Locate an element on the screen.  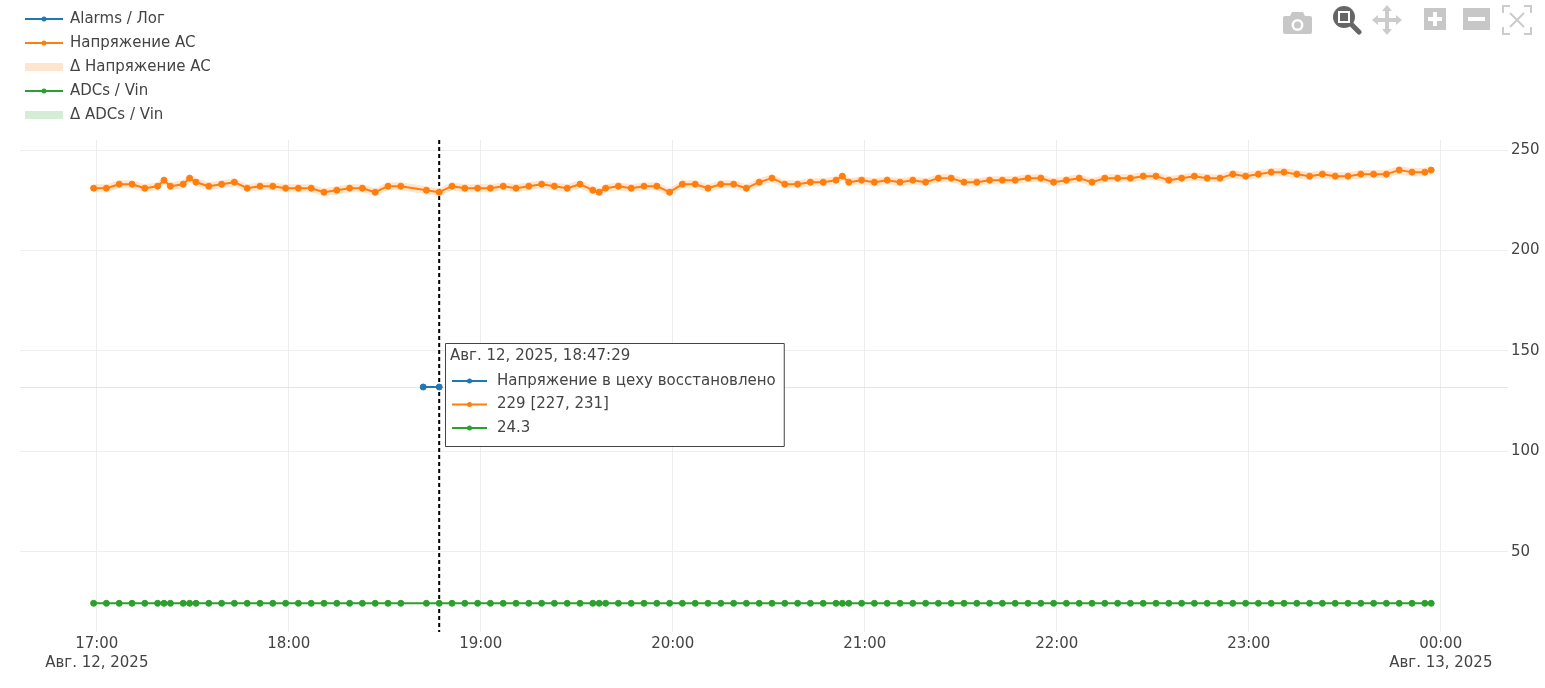
x-tick-label: 23:00 is located at coordinates (1249, 643).